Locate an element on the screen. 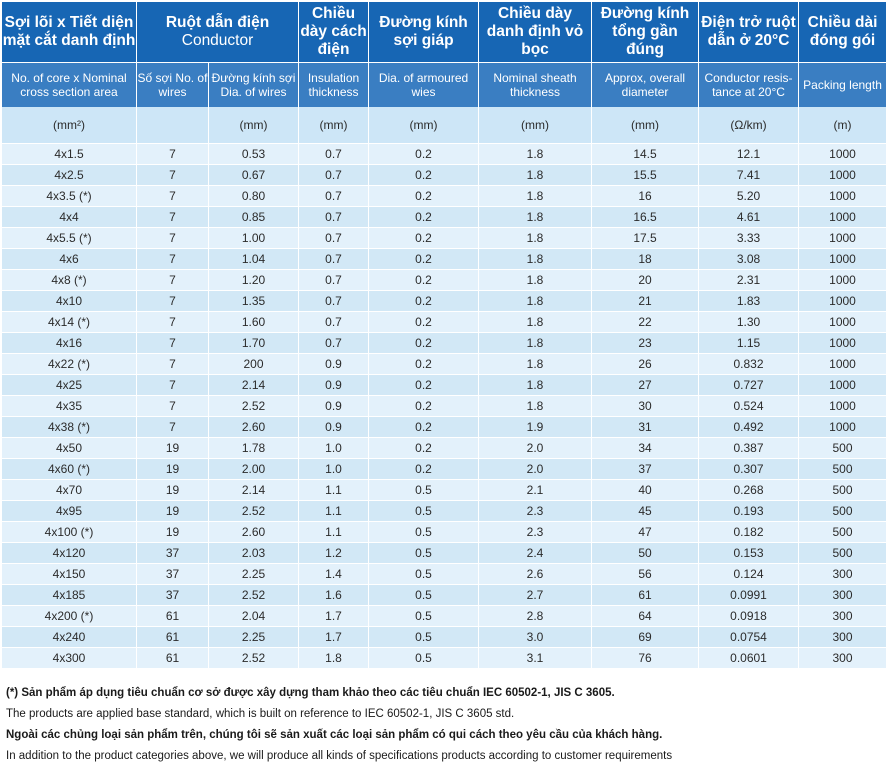  table-cell: 4x25 is located at coordinates (69, 385).